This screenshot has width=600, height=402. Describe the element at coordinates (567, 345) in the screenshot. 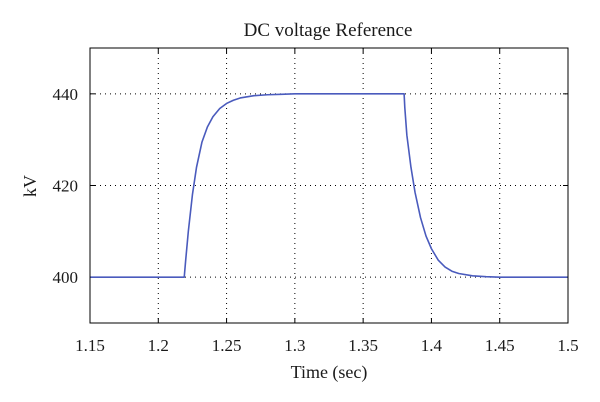

I see `x-tick-label: 1.5` at that location.